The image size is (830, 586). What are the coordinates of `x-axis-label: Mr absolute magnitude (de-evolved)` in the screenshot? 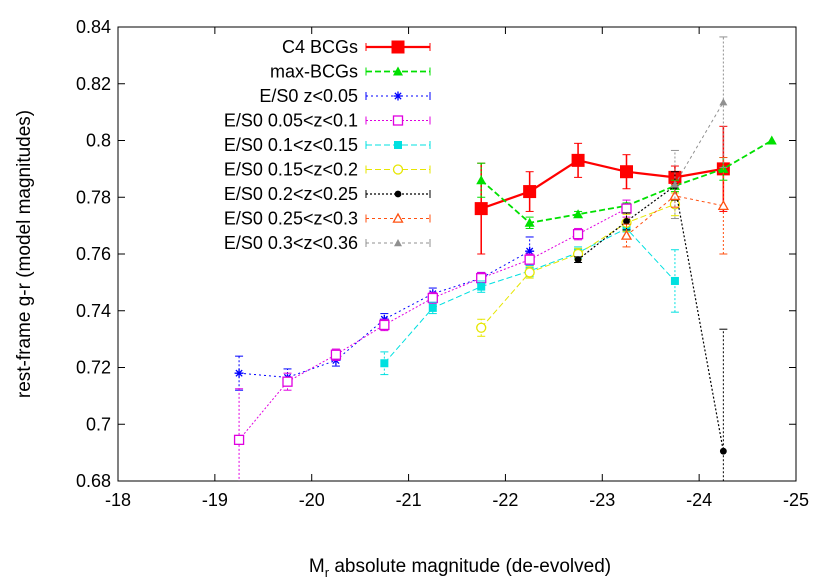 It's located at (460, 568).